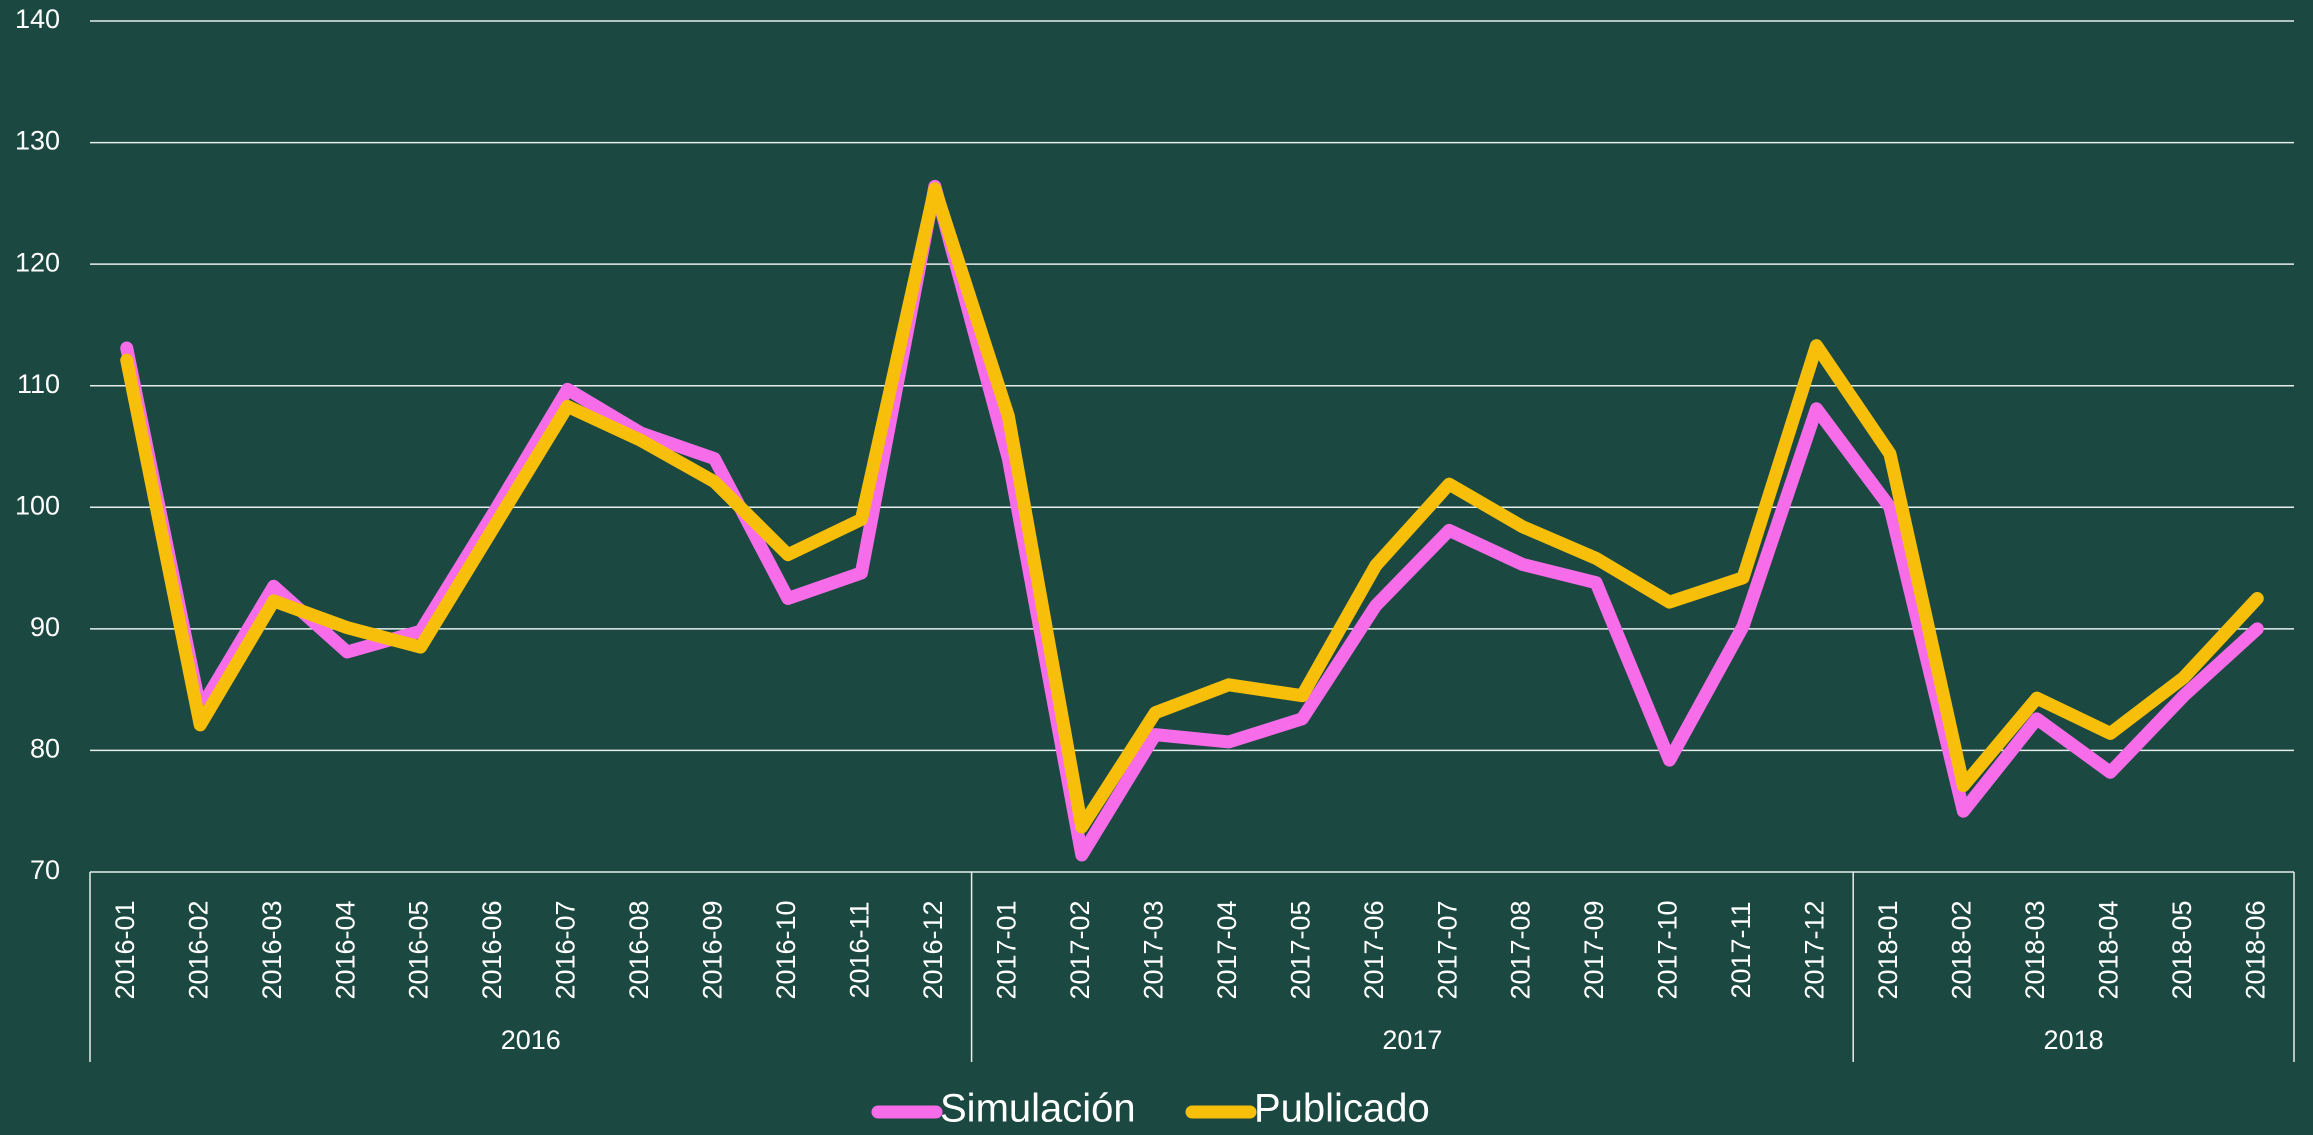  Describe the element at coordinates (786, 949) in the screenshot. I see `x-tick-label: 2016-10` at that location.